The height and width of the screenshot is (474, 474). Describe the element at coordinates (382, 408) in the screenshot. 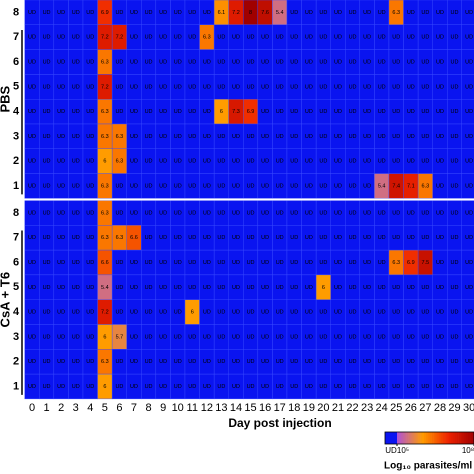

I see `x-tick-label: 24` at that location.